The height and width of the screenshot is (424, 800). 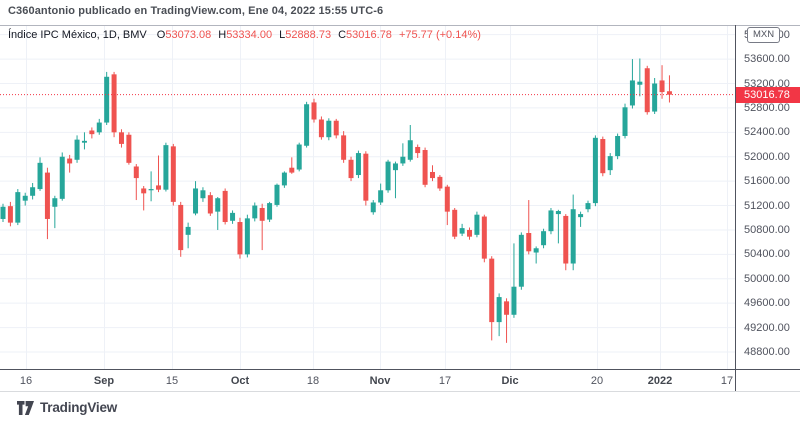 I want to click on ohlc-letter: C, so click(x=342, y=35).